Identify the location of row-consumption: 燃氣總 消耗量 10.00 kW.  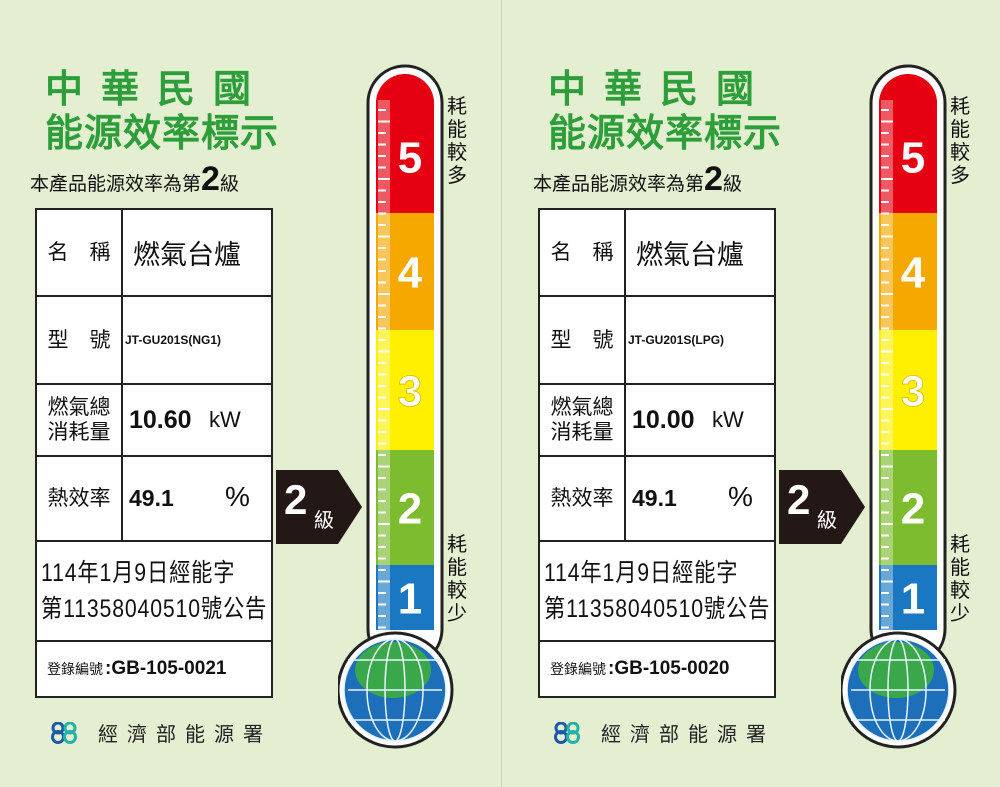
(657, 421).